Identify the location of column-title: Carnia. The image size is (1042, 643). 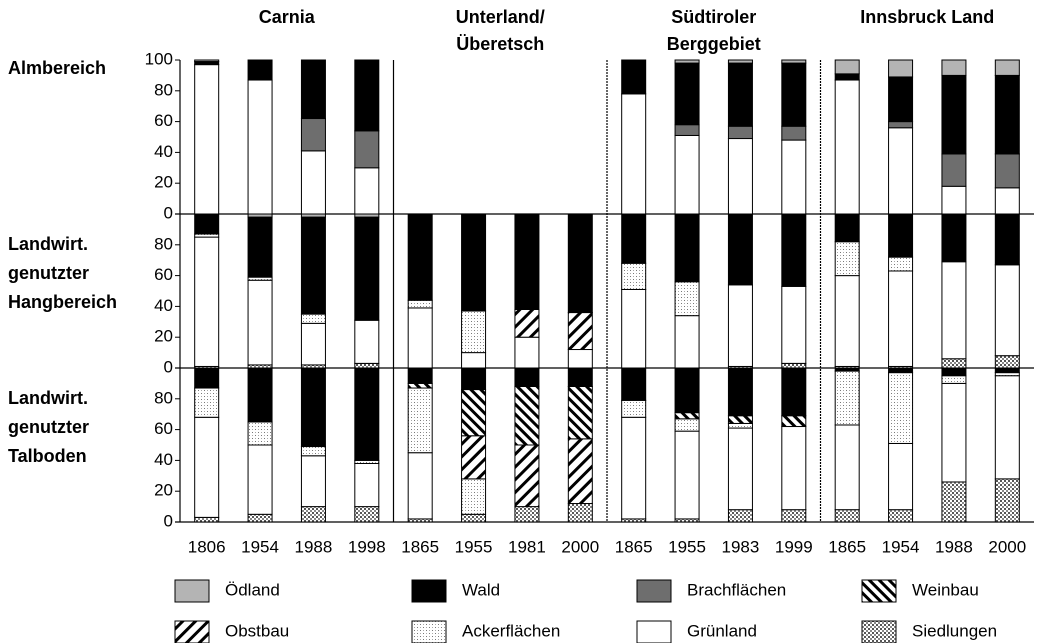
(287, 17).